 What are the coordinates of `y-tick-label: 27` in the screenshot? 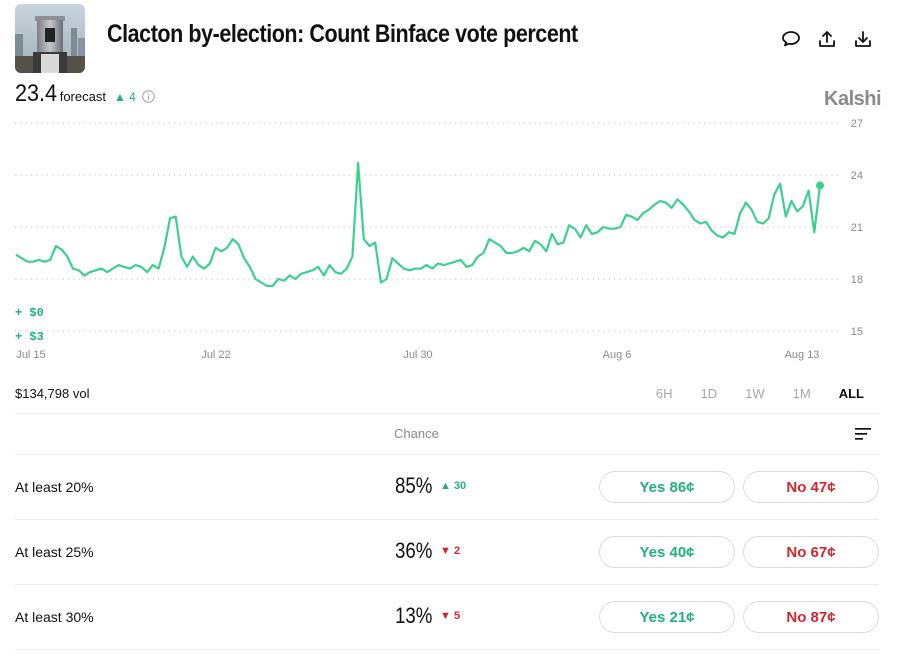 It's located at (857, 124).